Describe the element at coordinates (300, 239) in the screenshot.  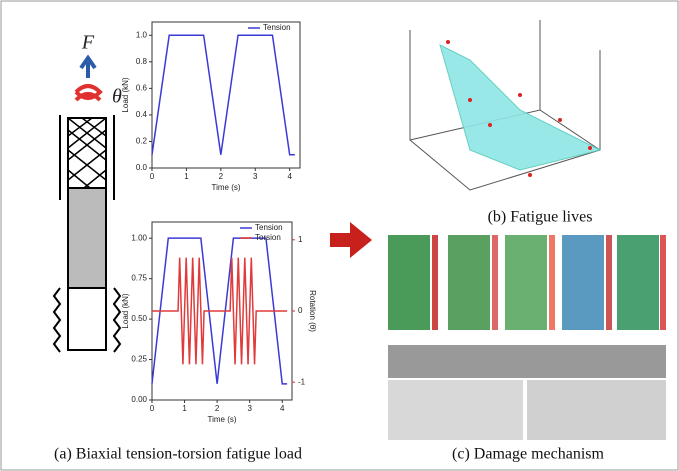
I see `y2-tick-label: 1` at that location.